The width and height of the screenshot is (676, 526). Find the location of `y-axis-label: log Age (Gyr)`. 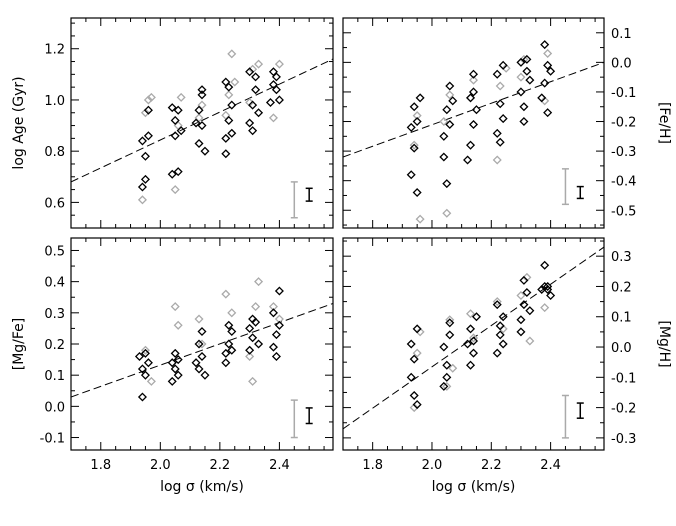

y-axis-label: log Age (Gyr) is located at coordinates (19, 122).